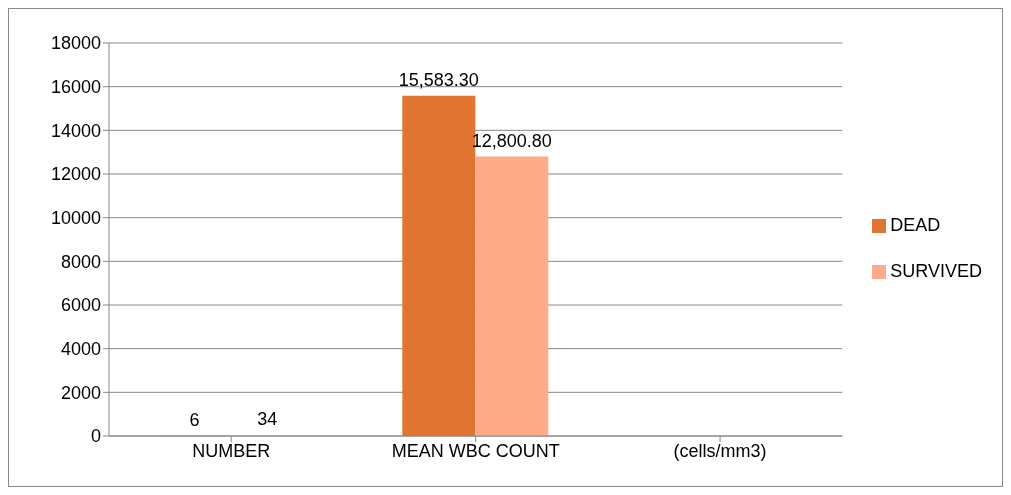 The height and width of the screenshot is (495, 1011). What do you see at coordinates (75, 87) in the screenshot?
I see `y-tick-label: 16000` at bounding box center [75, 87].